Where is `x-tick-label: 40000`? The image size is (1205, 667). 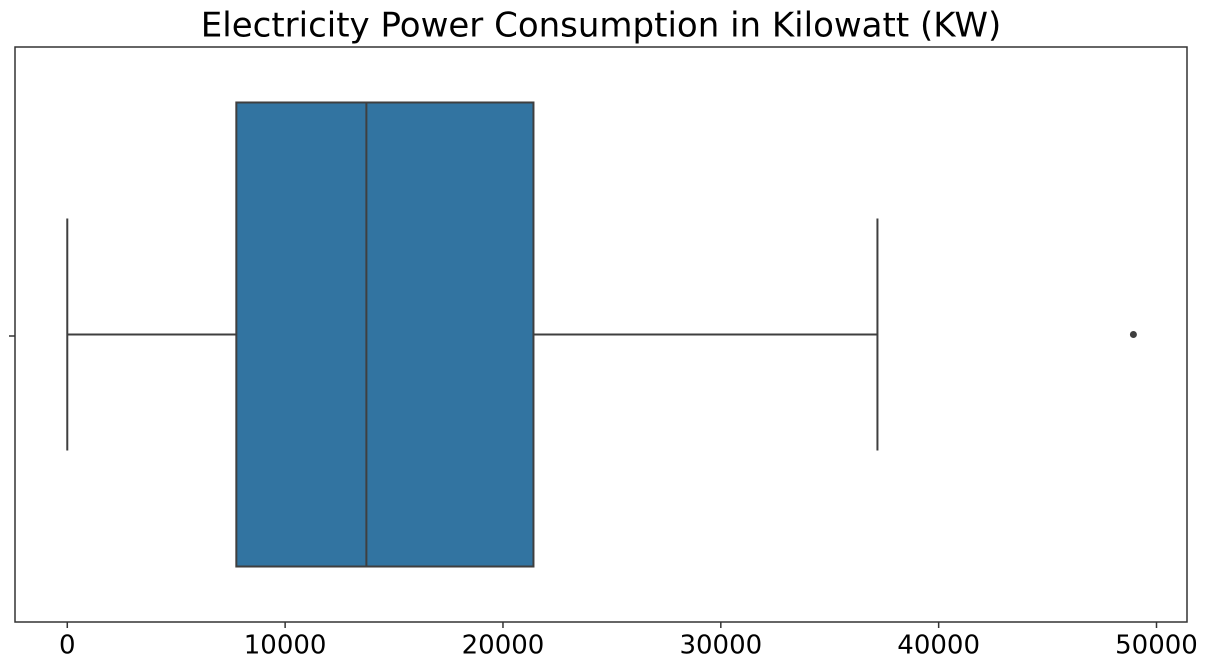
x-tick-label: 40000 is located at coordinates (938, 646).